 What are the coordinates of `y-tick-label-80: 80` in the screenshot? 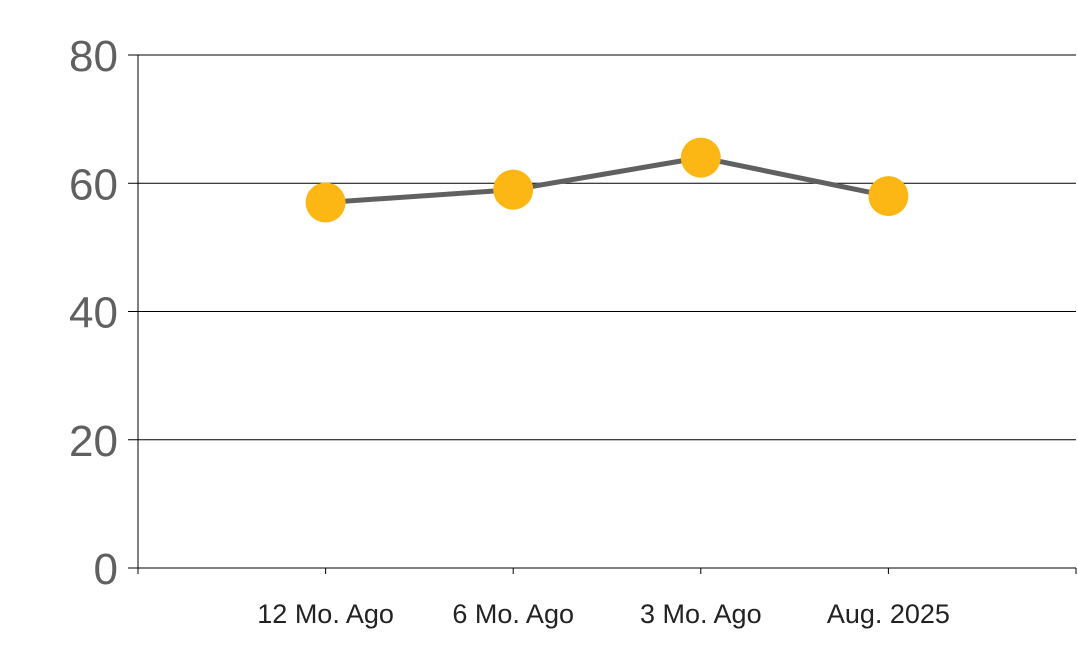 It's located at (93, 56).